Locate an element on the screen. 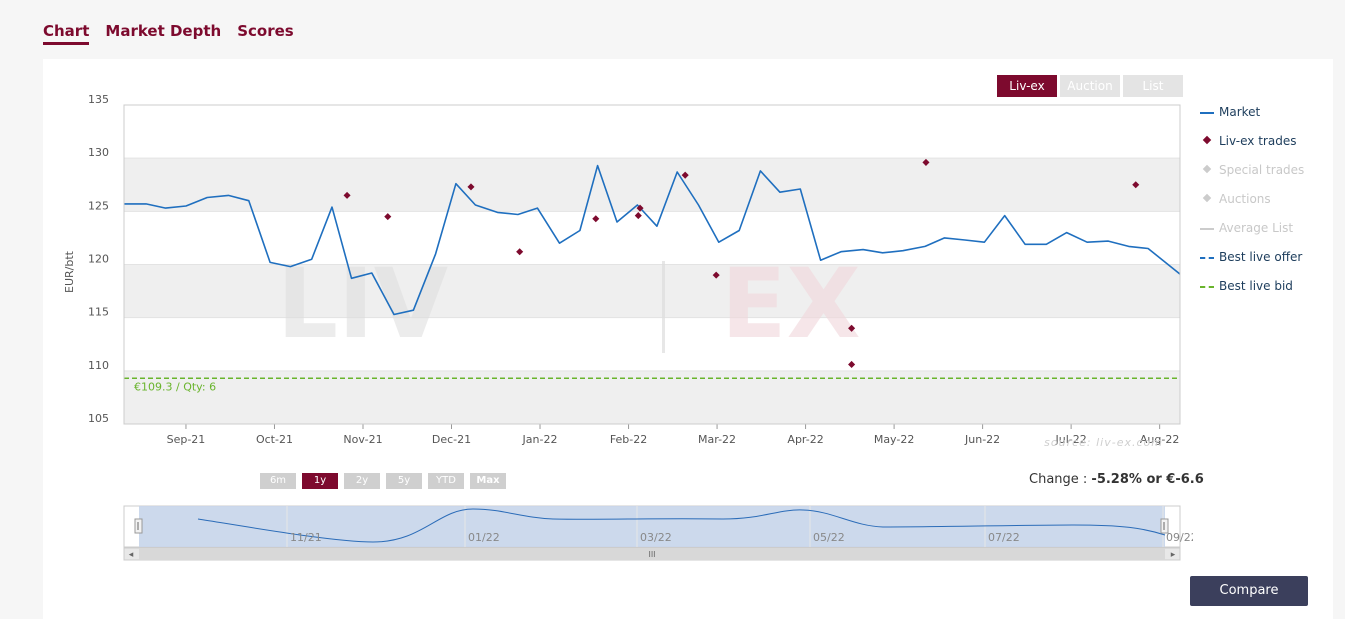 This screenshot has width=1345, height=619. x-tick-label: Sep-21 is located at coordinates (186, 439).